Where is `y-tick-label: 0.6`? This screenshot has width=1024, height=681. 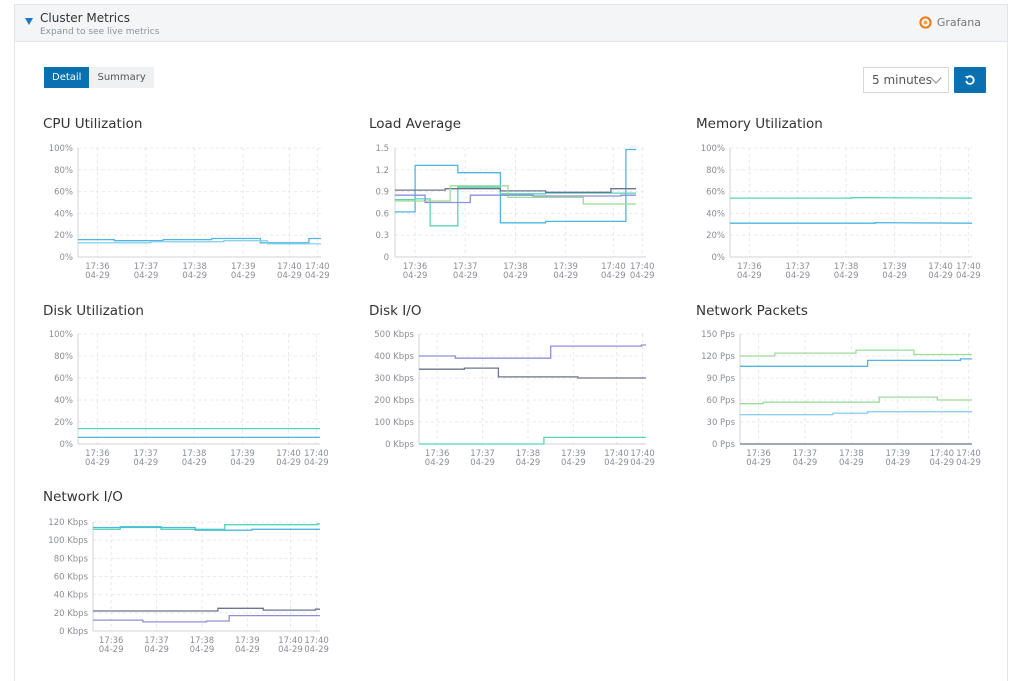
y-tick-label: 0.6 is located at coordinates (382, 214).